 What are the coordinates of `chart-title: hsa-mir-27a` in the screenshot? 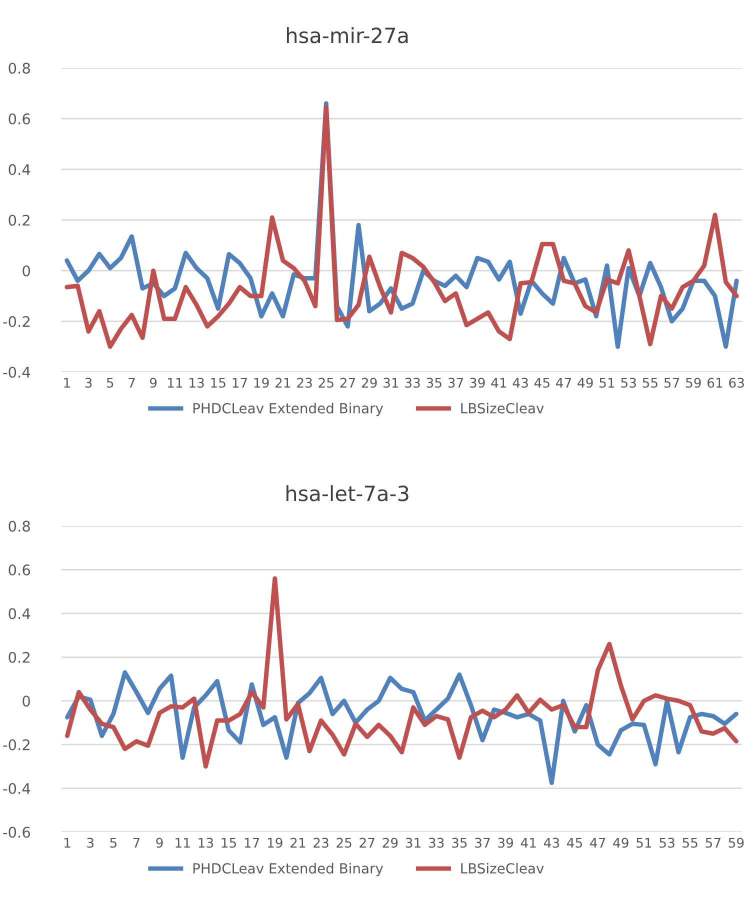 It's located at (347, 35).